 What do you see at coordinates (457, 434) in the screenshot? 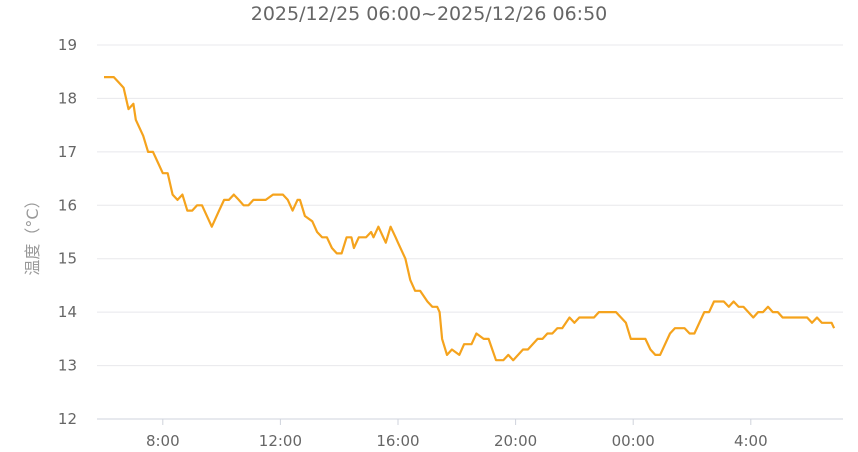
I see `x-axis-ticks: 8:00 12:00 16:00 20:00 00:00 4:00` at bounding box center [457, 434].